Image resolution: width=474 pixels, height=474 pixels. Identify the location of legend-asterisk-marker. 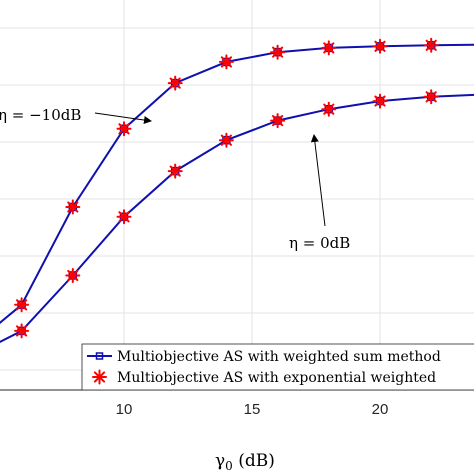
(99, 377).